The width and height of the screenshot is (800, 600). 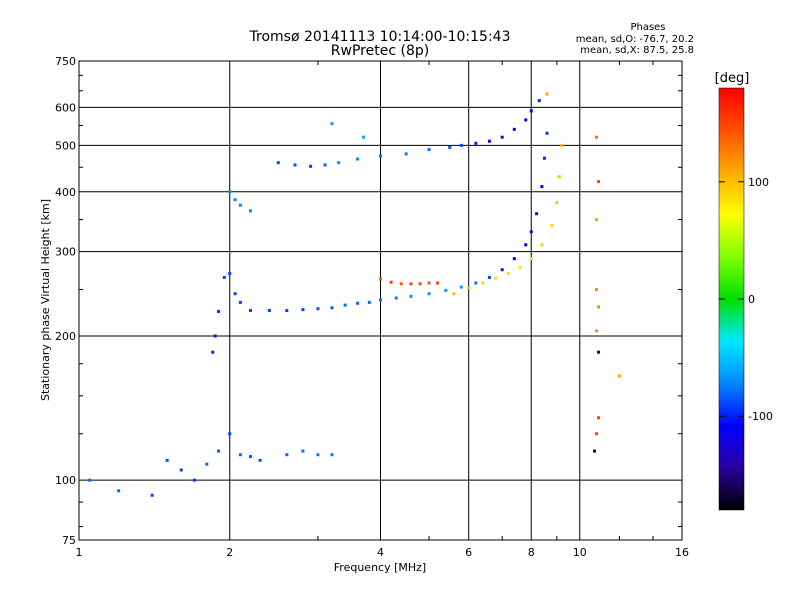 I want to click on x-tick-label: 8, so click(x=531, y=552).